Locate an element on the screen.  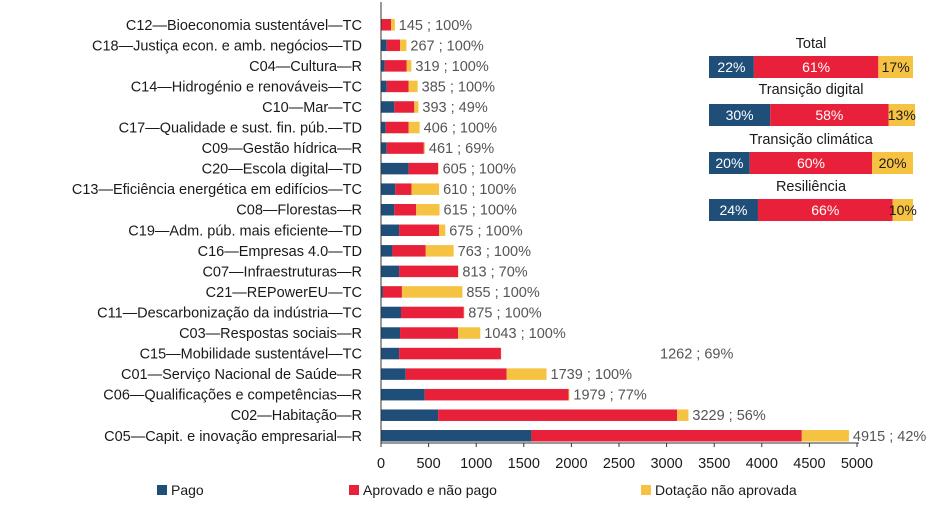
value-label: 393 ; 49% is located at coordinates (454, 108).